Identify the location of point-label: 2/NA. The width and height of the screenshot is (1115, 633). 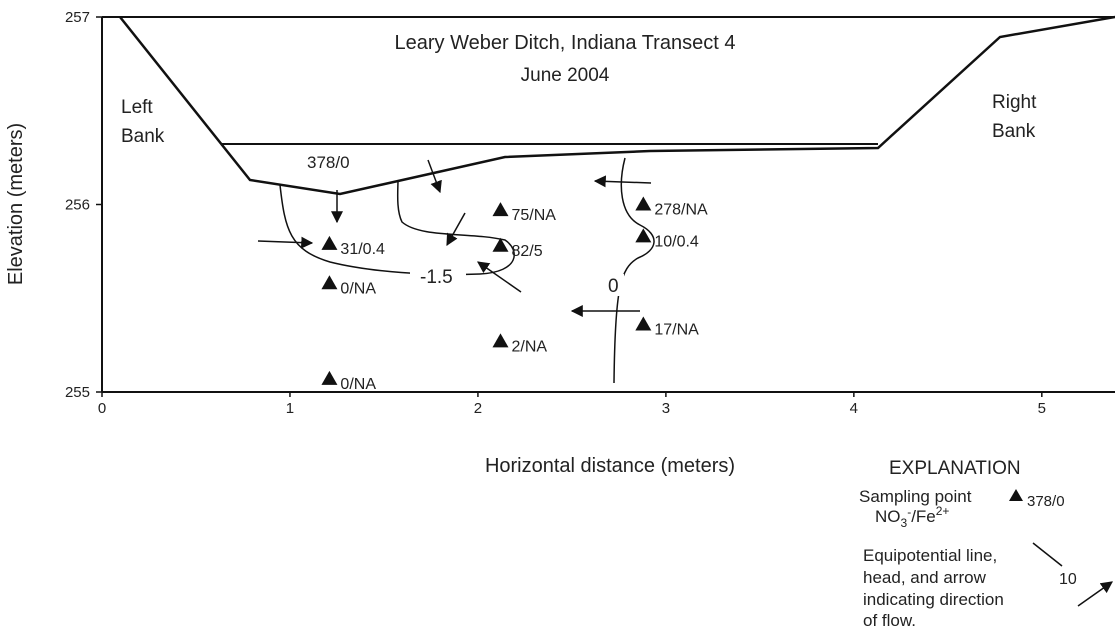
(529, 346).